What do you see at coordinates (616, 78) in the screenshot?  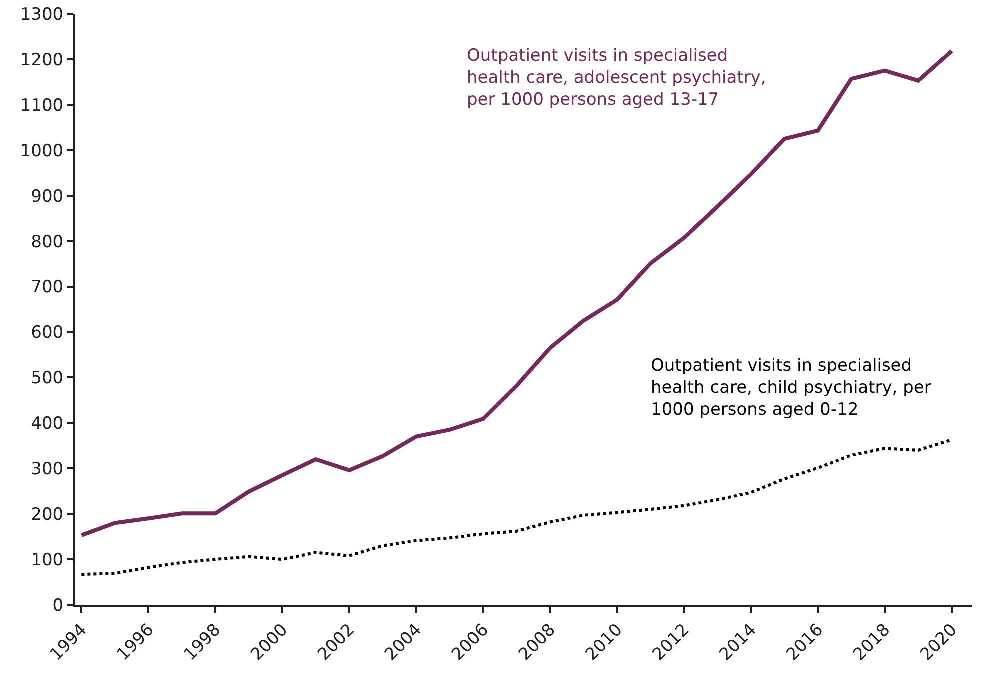 I see `text: Outpatient visits in specialised health care, adolescent psychiatry, per 1000 persons aged 13-17` at bounding box center [616, 78].